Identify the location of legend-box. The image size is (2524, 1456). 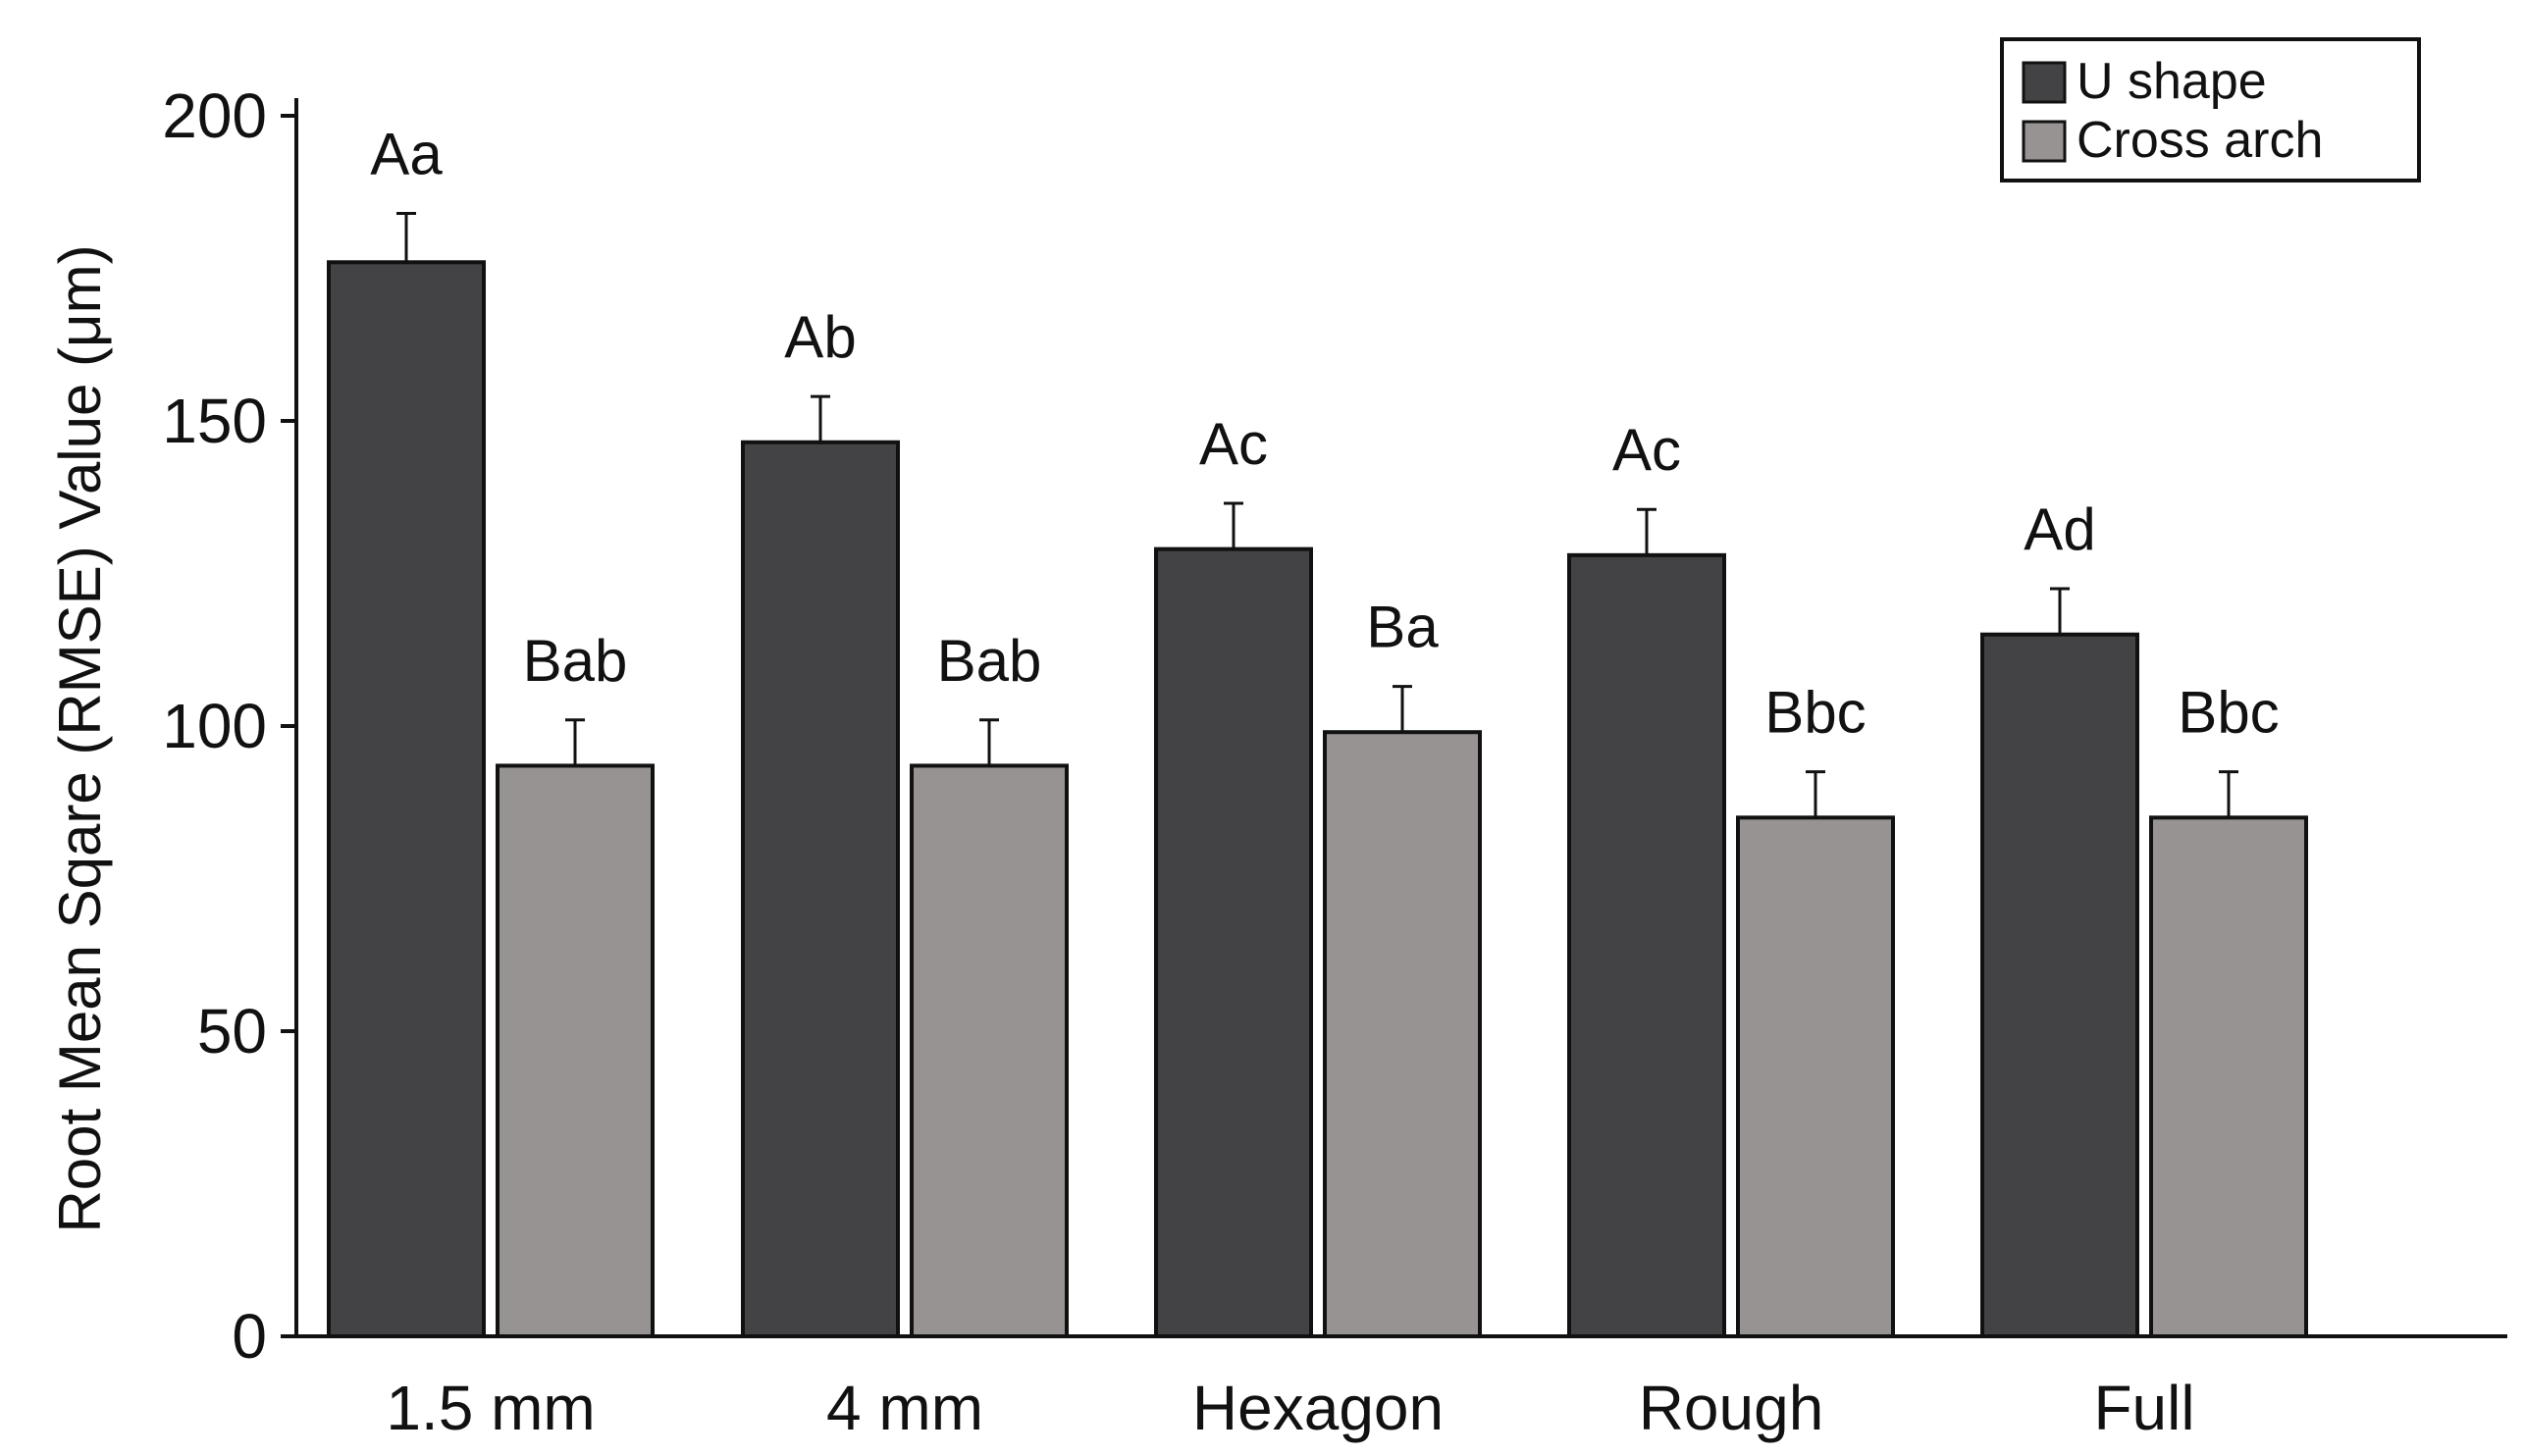
(2210, 109).